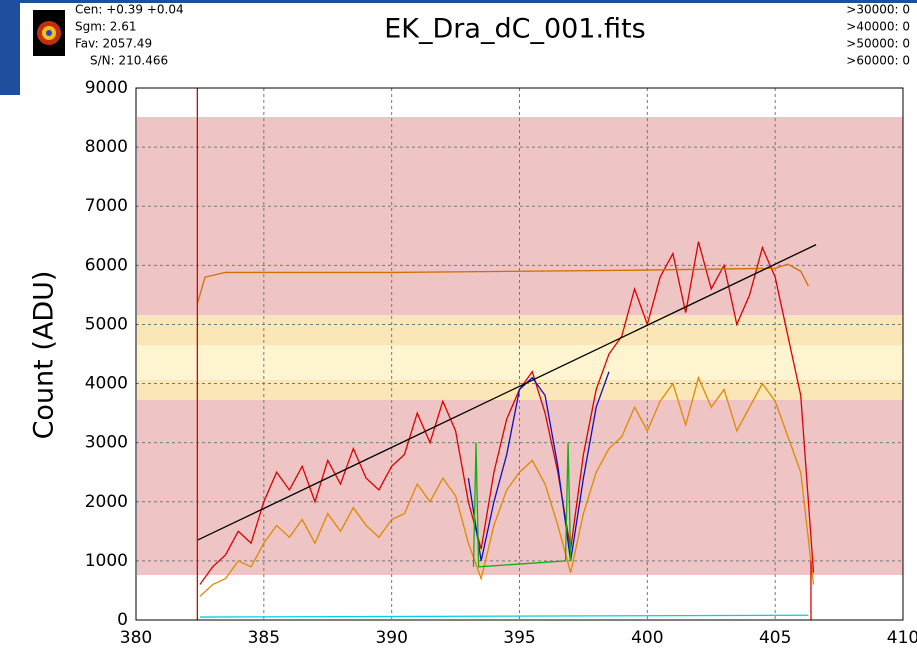 This screenshot has height=658, width=917. Describe the element at coordinates (264, 638) in the screenshot. I see `x-tick-label: 385` at that location.